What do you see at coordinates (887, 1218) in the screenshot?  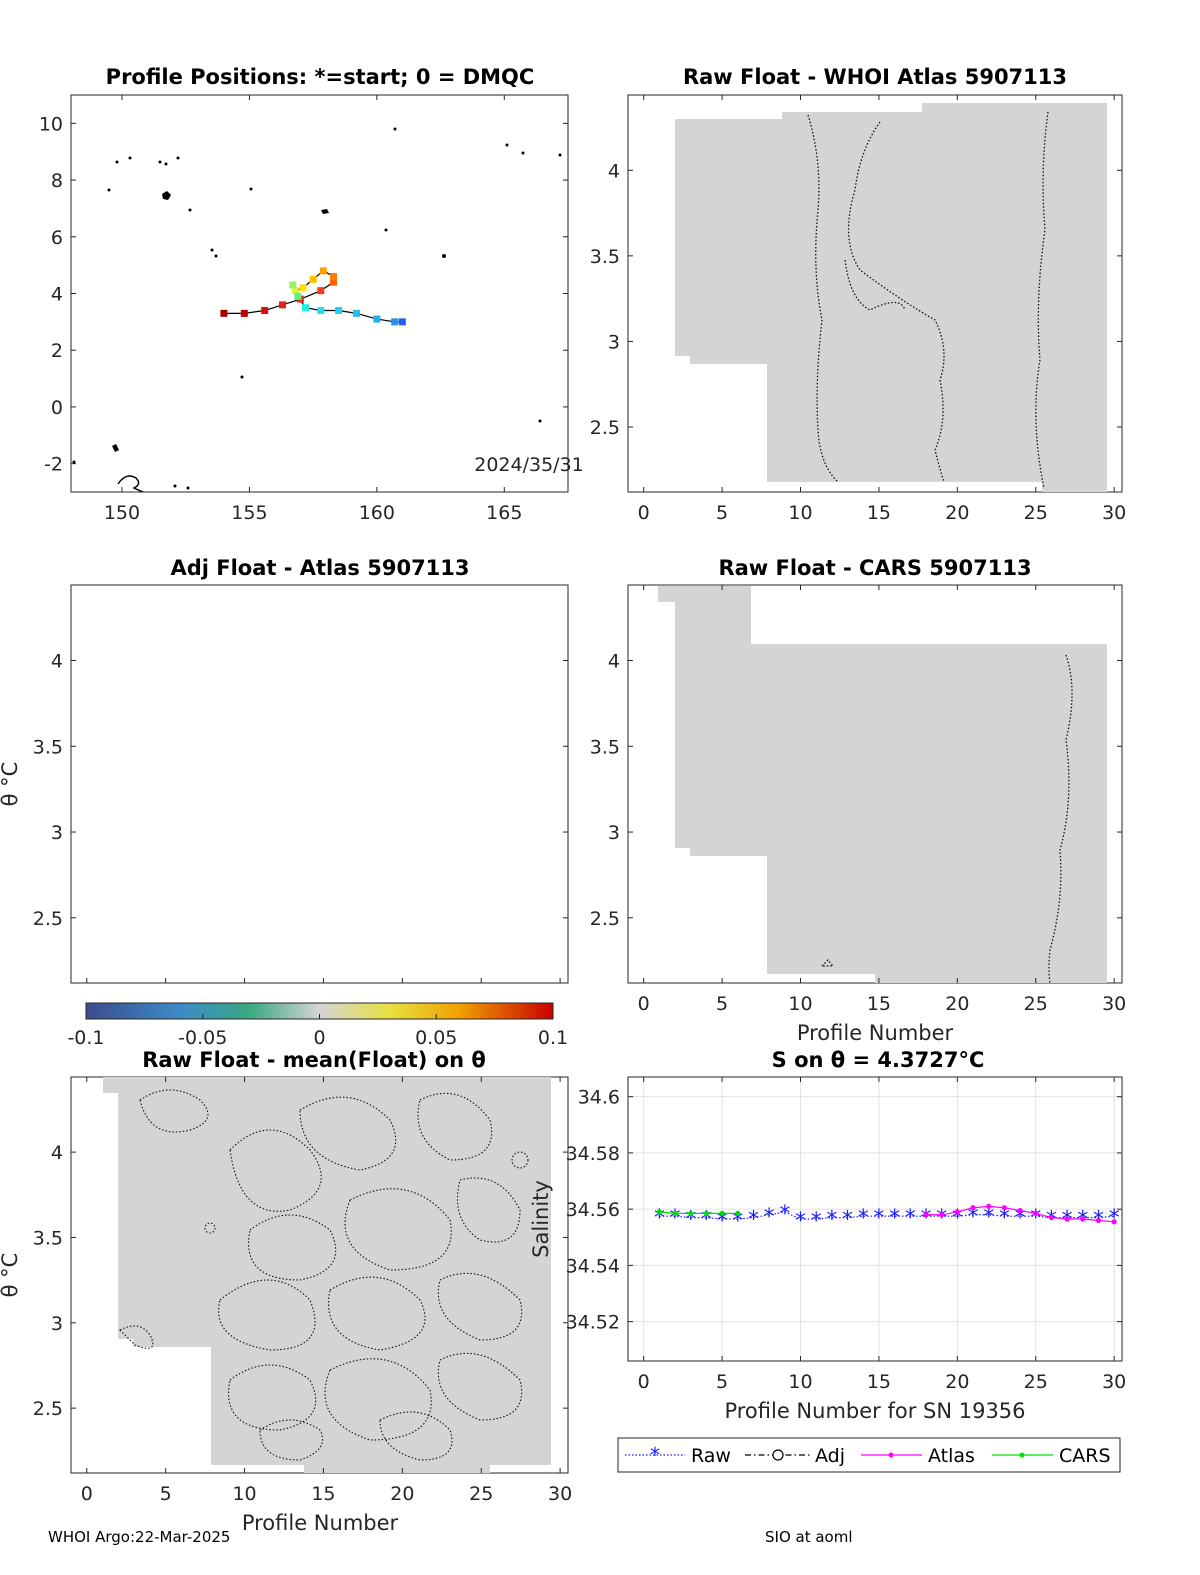 I see `salinity-series: ******************************` at bounding box center [887, 1218].